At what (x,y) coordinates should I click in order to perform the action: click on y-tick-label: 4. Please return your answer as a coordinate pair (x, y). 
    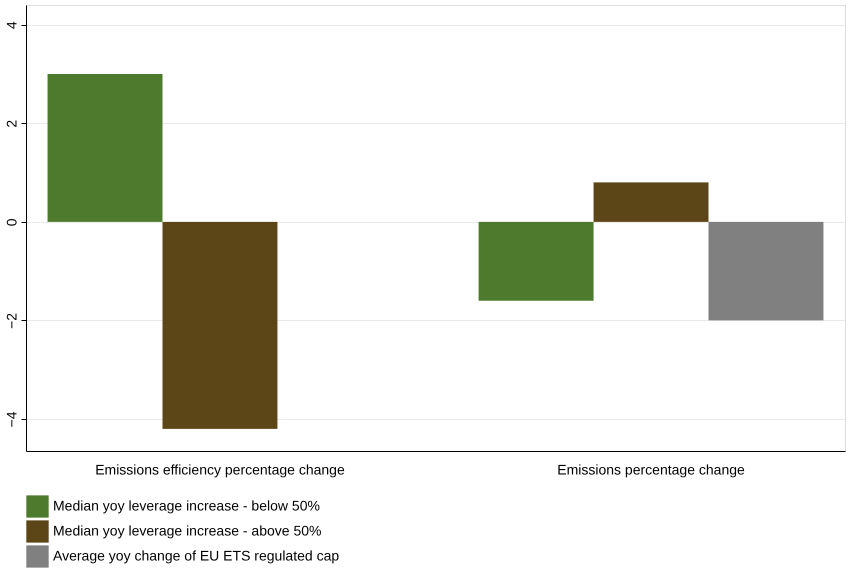
    Looking at the image, I should click on (12, 25).